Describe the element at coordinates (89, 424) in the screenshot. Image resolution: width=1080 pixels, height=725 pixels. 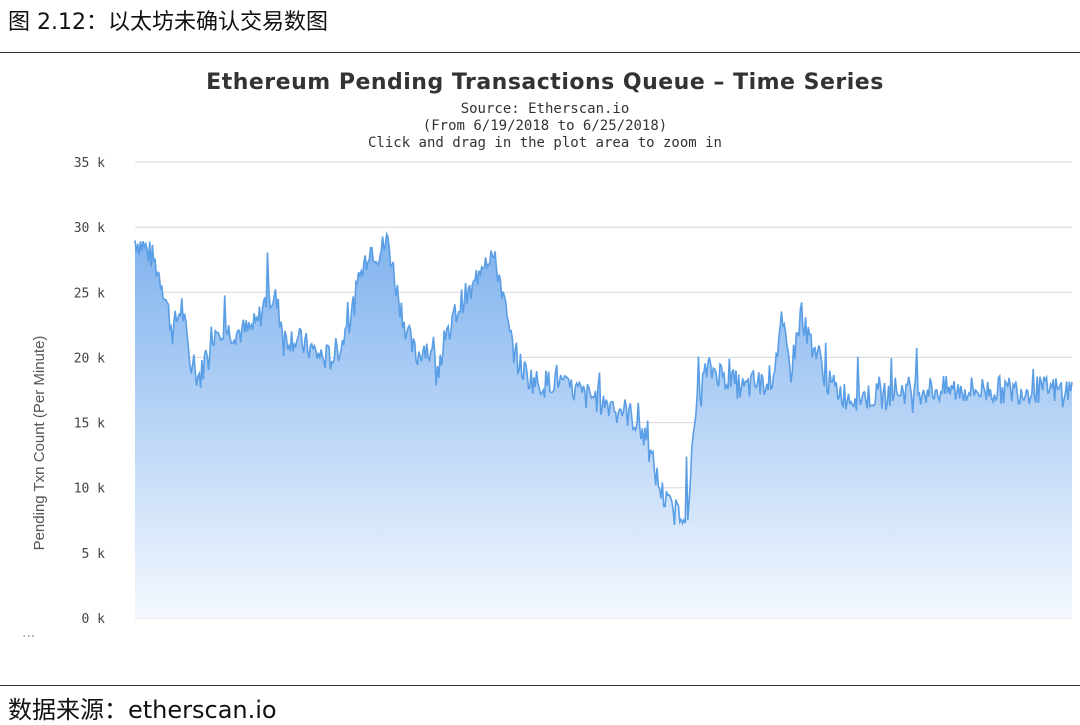
I see `y-tick-label-3: 15 k` at that location.